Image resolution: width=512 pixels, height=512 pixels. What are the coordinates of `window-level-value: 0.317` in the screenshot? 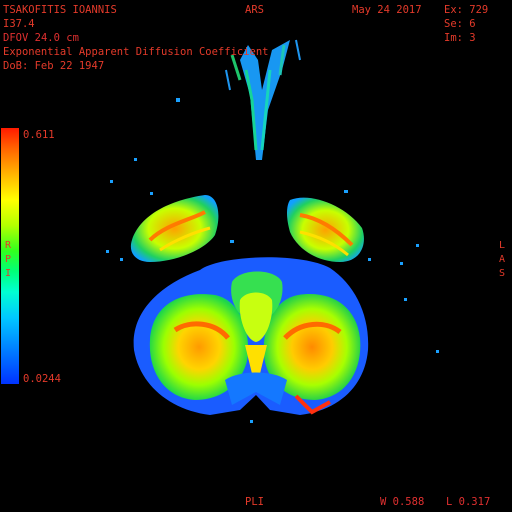 It's located at (474, 502).